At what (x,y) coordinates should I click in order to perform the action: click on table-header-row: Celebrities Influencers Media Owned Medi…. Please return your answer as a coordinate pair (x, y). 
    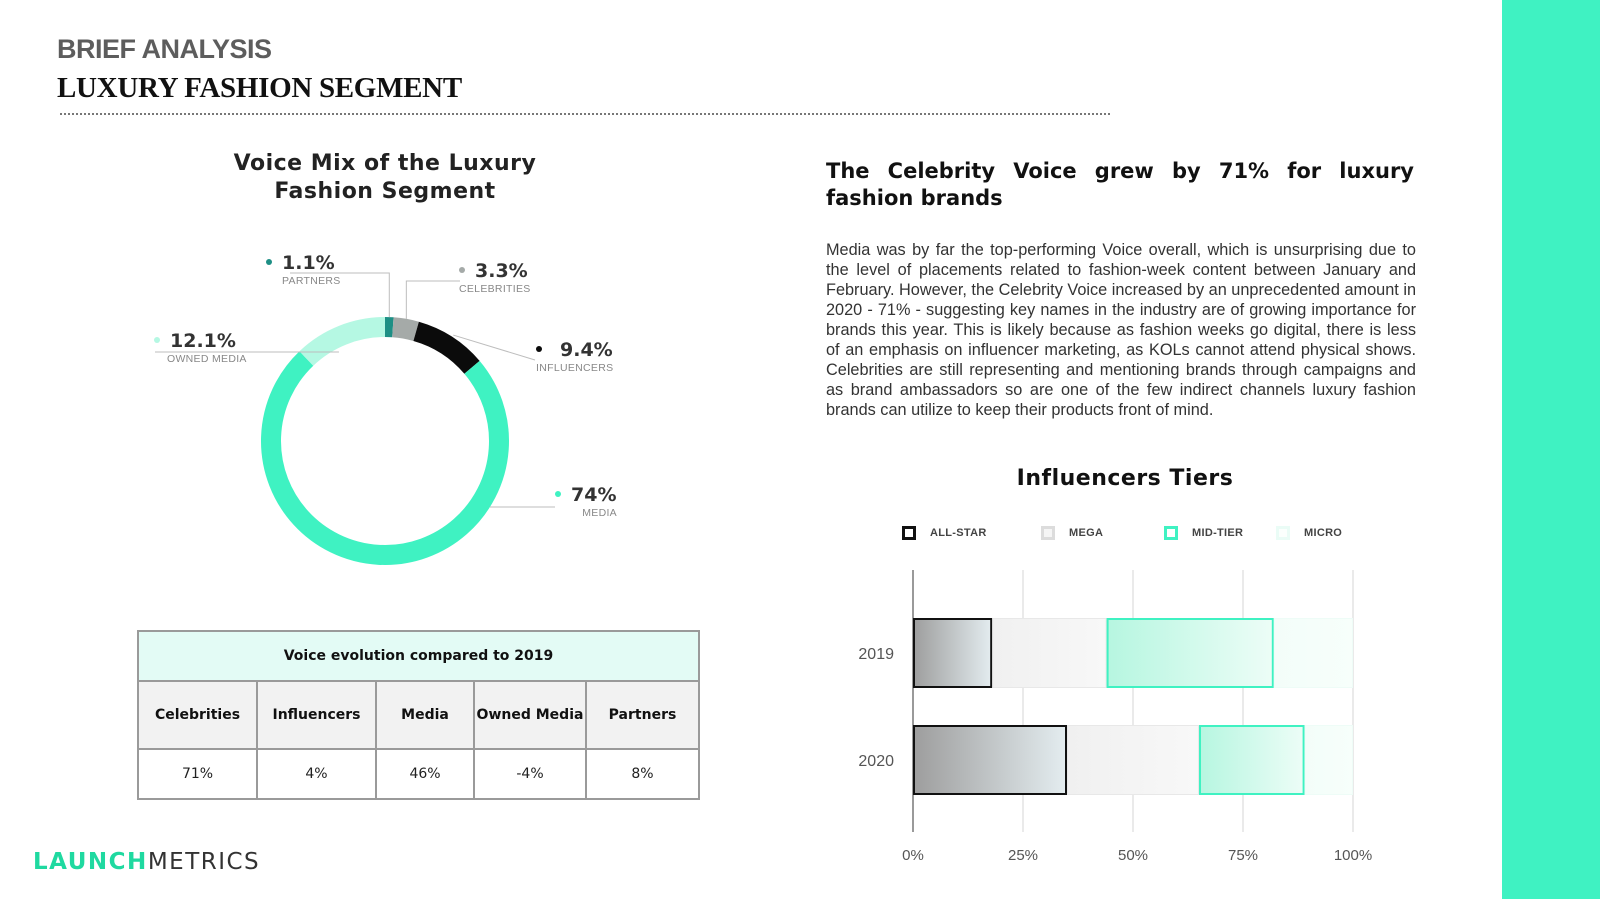
    Looking at the image, I should click on (418, 716).